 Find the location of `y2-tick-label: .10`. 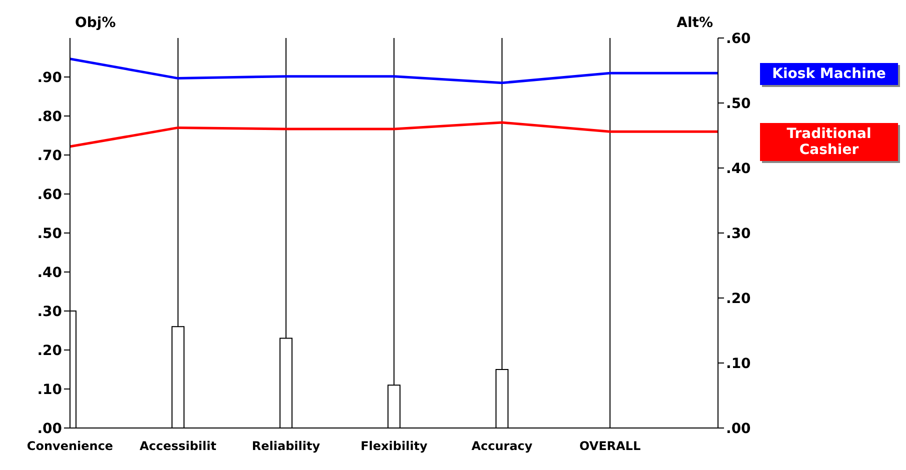

y2-tick-label: .10 is located at coordinates (739, 364).